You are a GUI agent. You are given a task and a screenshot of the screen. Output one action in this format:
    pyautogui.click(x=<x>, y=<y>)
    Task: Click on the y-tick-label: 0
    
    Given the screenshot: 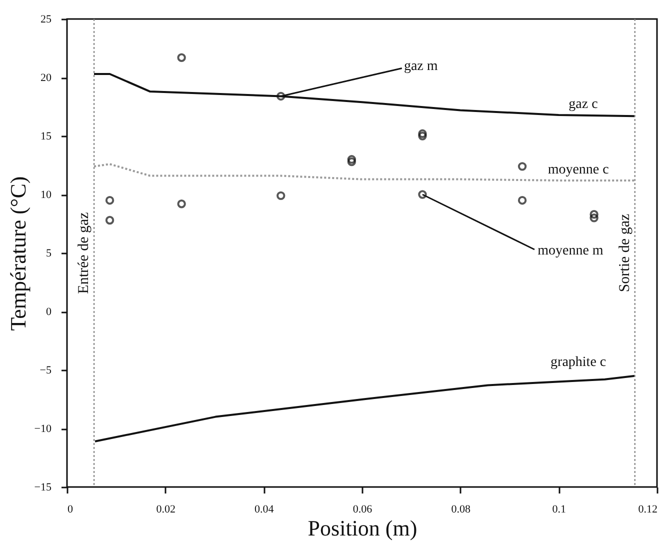 What is the action you would take?
    pyautogui.click(x=49, y=312)
    